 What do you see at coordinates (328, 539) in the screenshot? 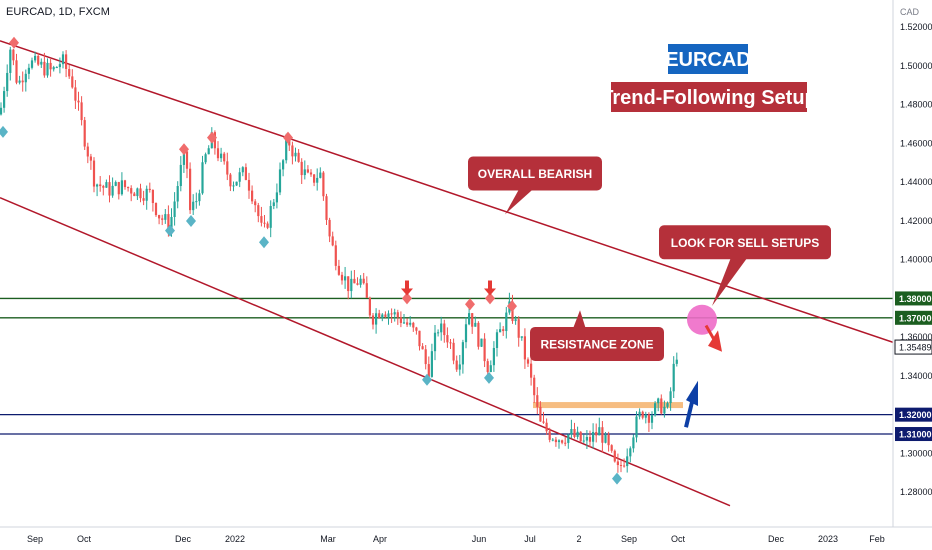
I see `x-tick-label: Mar` at bounding box center [328, 539].